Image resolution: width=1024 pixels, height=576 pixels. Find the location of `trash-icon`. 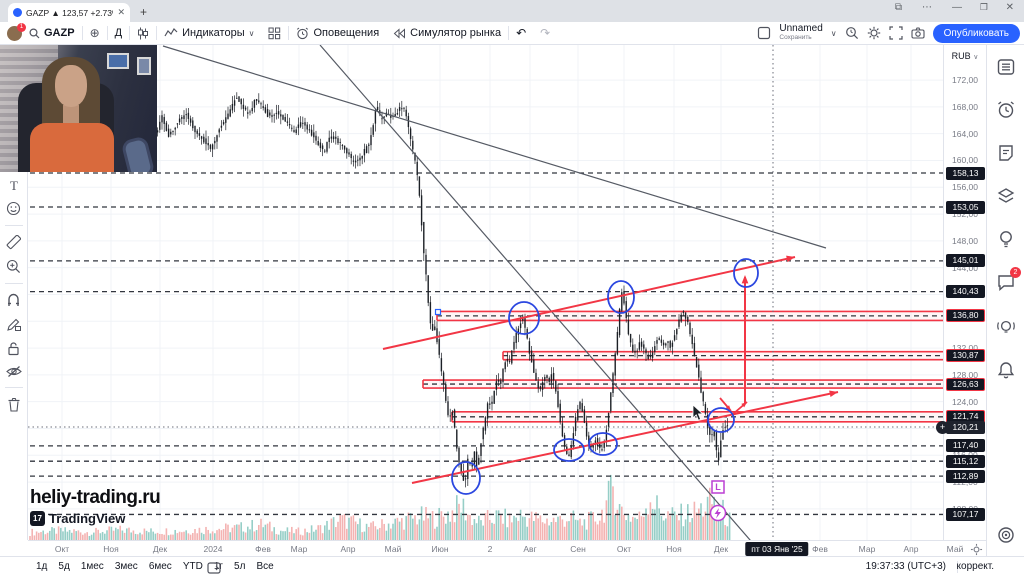

trash-icon is located at coordinates (14, 404).